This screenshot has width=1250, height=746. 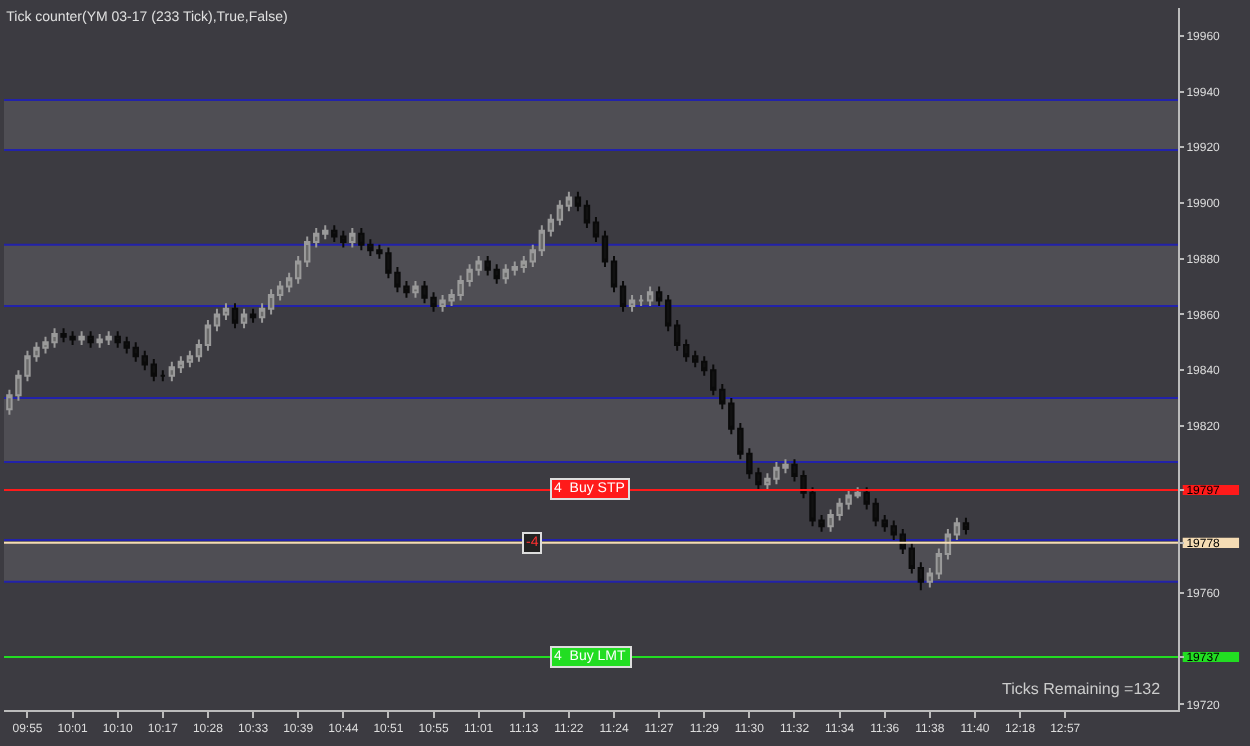 I want to click on annotation: Ticks Remaining =132, so click(x=1082, y=689).